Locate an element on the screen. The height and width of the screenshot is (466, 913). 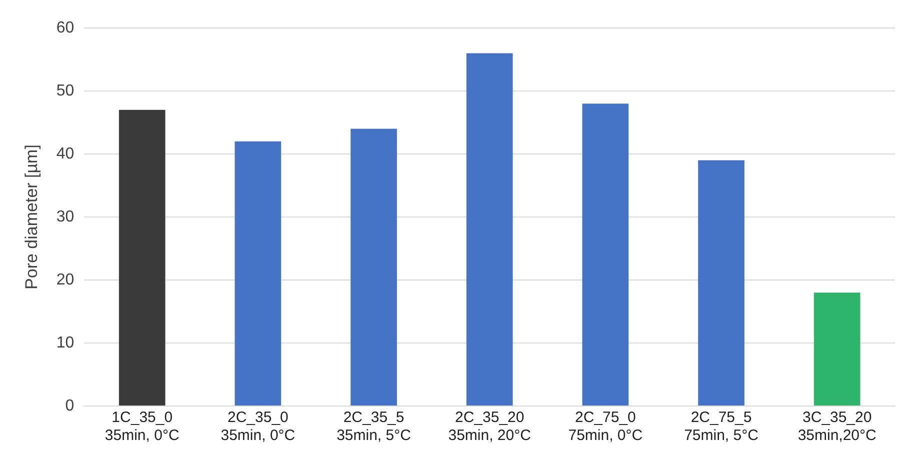
x-tick-label: 2C_35_20 35min, 20°C is located at coordinates (490, 426).